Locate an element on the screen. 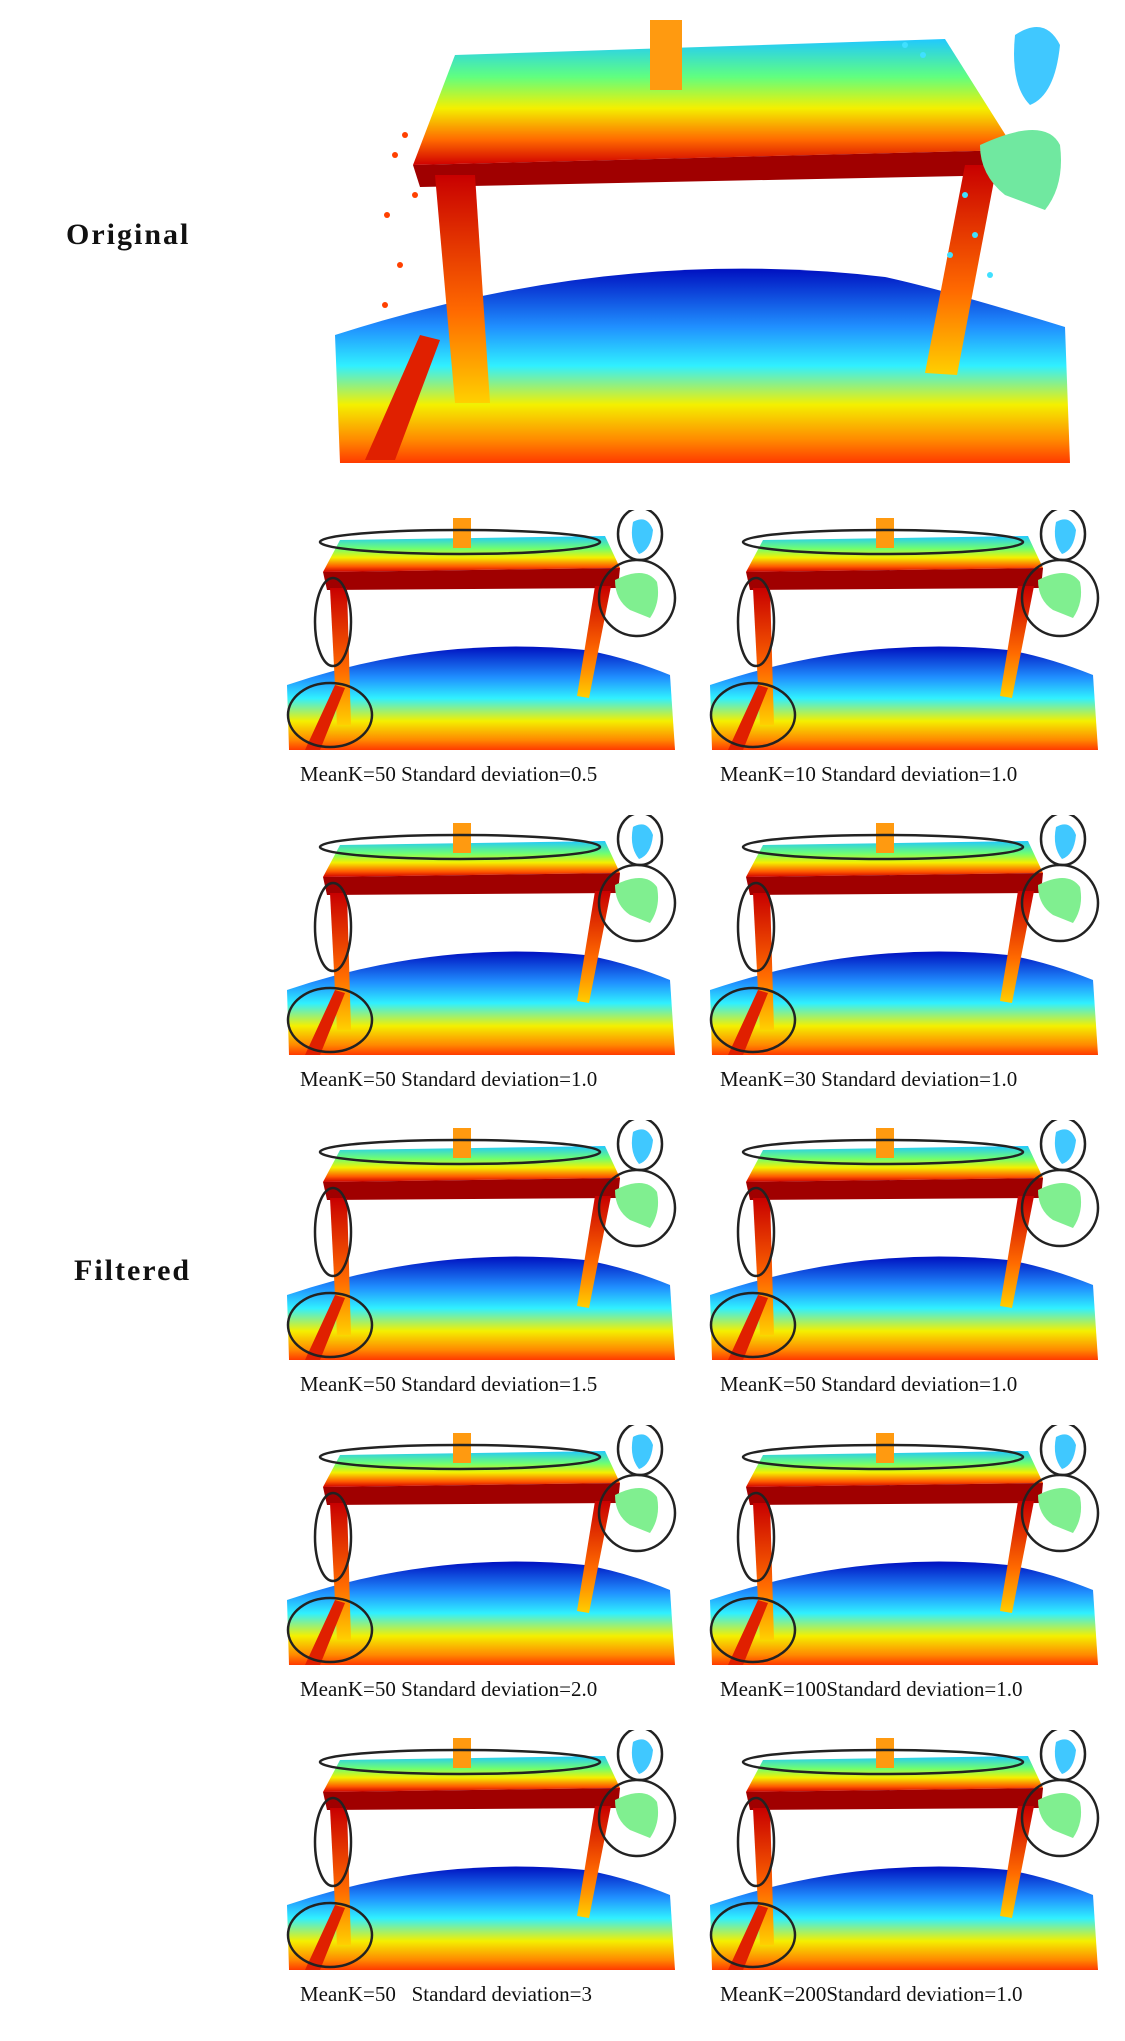 The height and width of the screenshot is (2041, 1125). panel-caption: MeanK=50 Standard deviation=3 is located at coordinates (446, 1994).